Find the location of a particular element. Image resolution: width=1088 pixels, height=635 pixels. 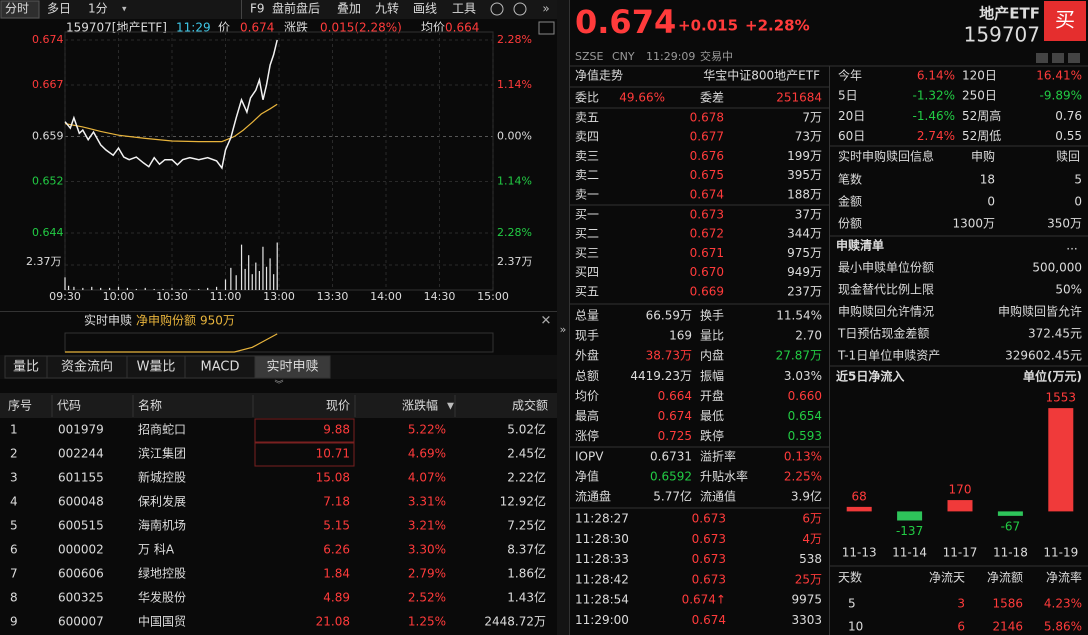

label: 0 is located at coordinates (991, 202).